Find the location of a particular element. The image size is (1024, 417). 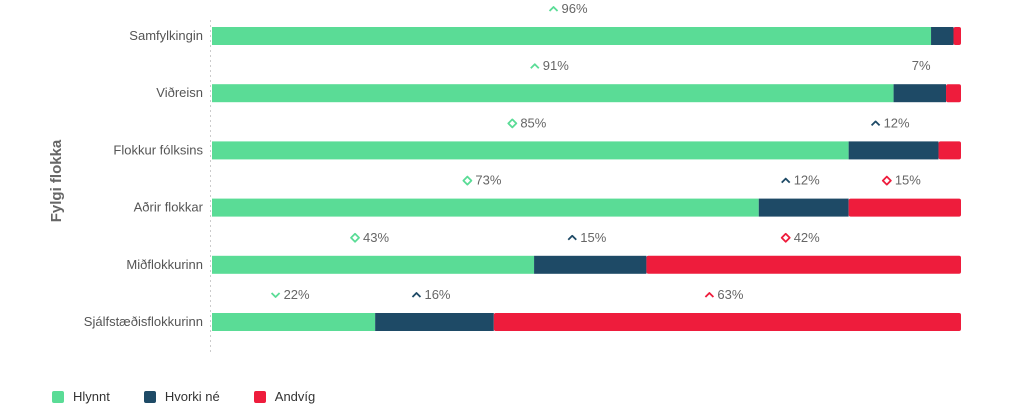

legend-item-andvig: Andvíg is located at coordinates (284, 396).